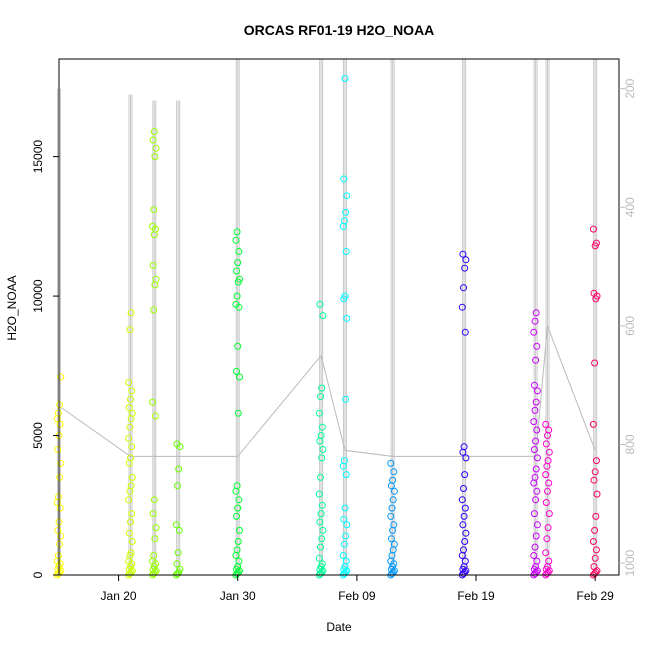 The width and height of the screenshot is (650, 650). What do you see at coordinates (595, 596) in the screenshot?
I see `x-tick-label-5: Feb 29` at bounding box center [595, 596].